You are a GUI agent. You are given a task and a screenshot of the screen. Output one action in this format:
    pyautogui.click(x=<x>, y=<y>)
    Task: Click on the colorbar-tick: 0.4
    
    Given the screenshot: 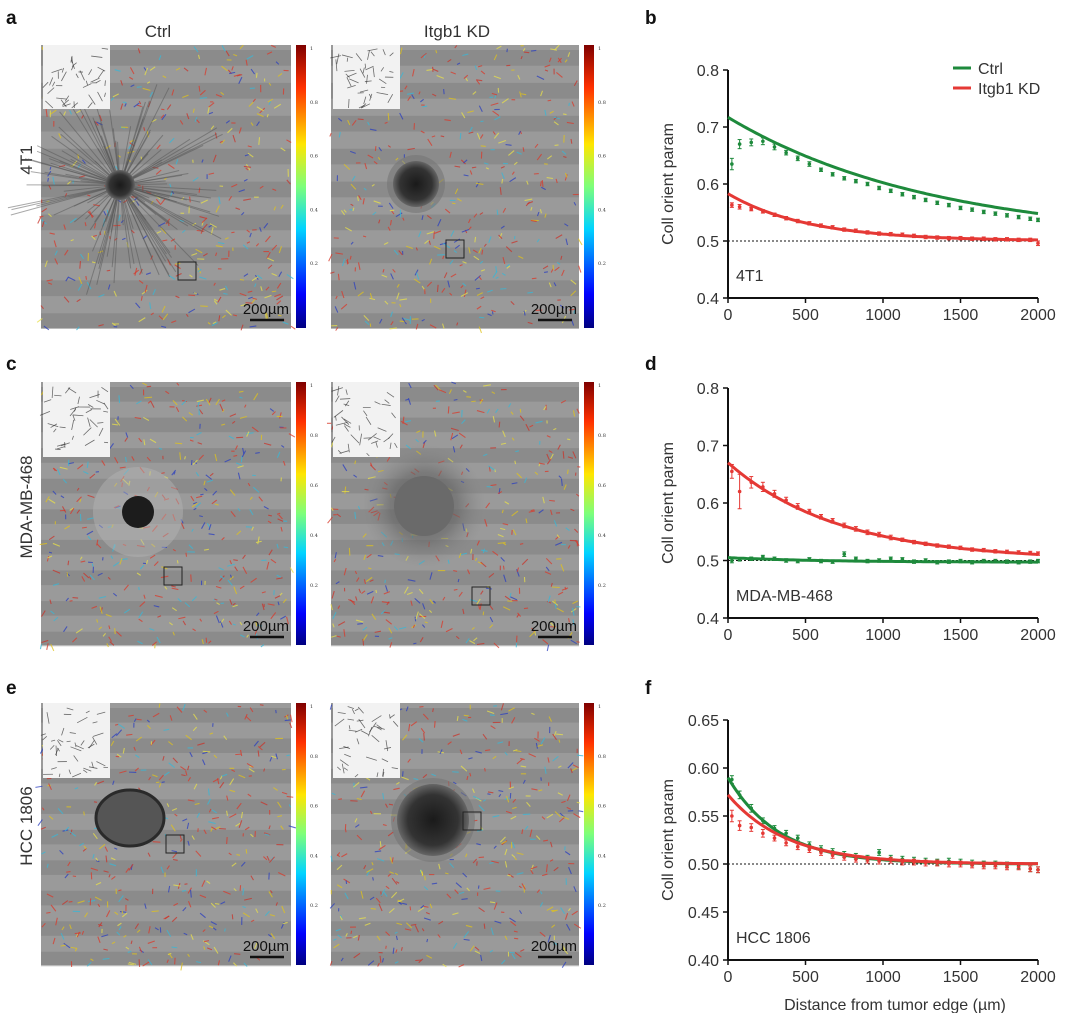 What is the action you would take?
    pyautogui.click(x=314, y=536)
    